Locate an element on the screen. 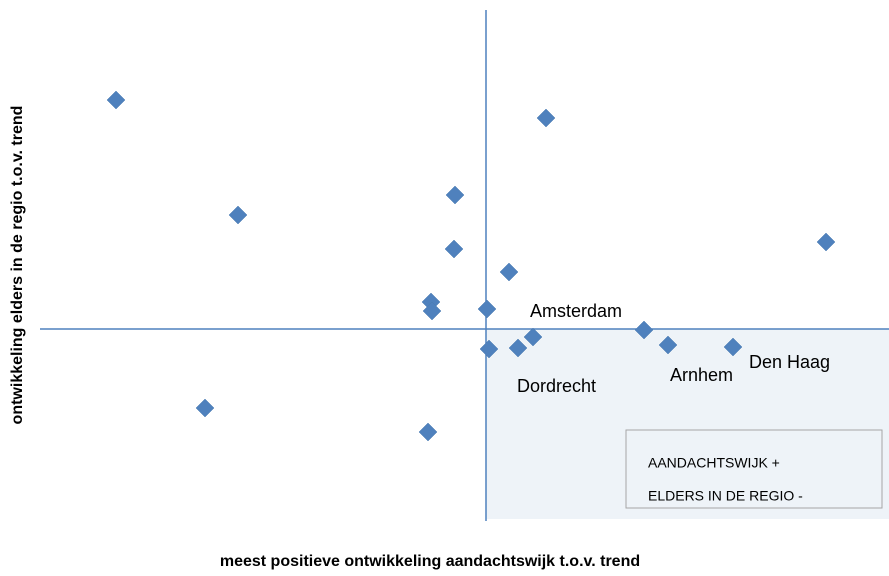  annotation: Dordrecht is located at coordinates (556, 386).